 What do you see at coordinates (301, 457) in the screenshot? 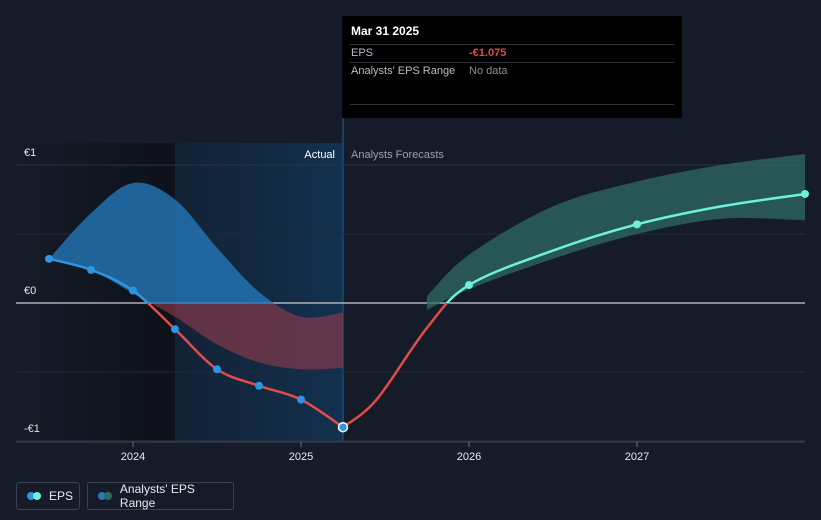
I see `x-tick-label-1: 2025` at bounding box center [301, 457].